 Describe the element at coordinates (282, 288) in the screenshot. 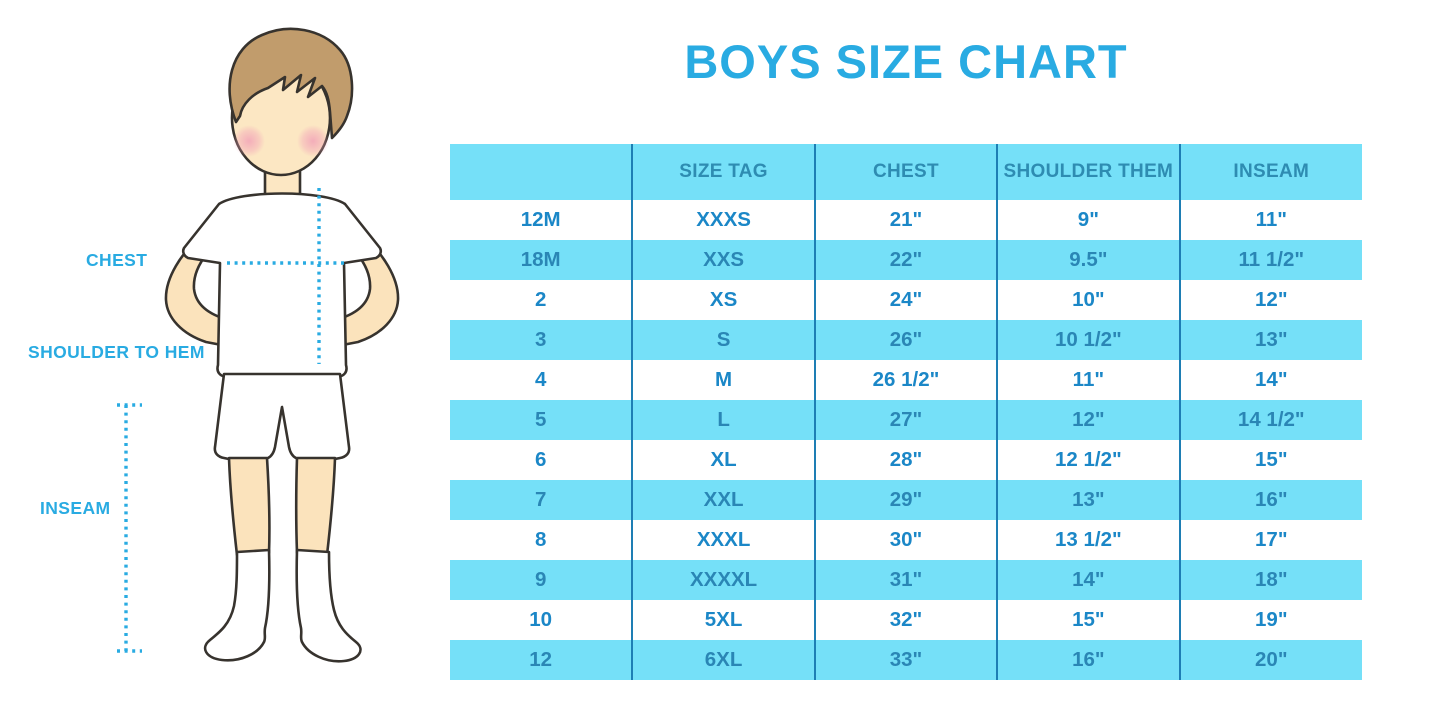

I see `t-shirt` at that location.